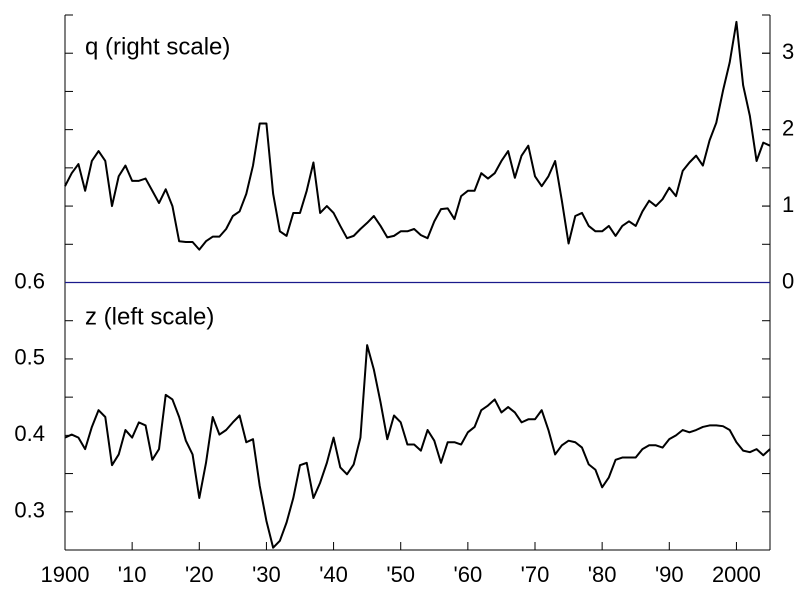 Image resolution: width=800 pixels, height=610 pixels. I want to click on y2-tick-label: 1, so click(788, 204).